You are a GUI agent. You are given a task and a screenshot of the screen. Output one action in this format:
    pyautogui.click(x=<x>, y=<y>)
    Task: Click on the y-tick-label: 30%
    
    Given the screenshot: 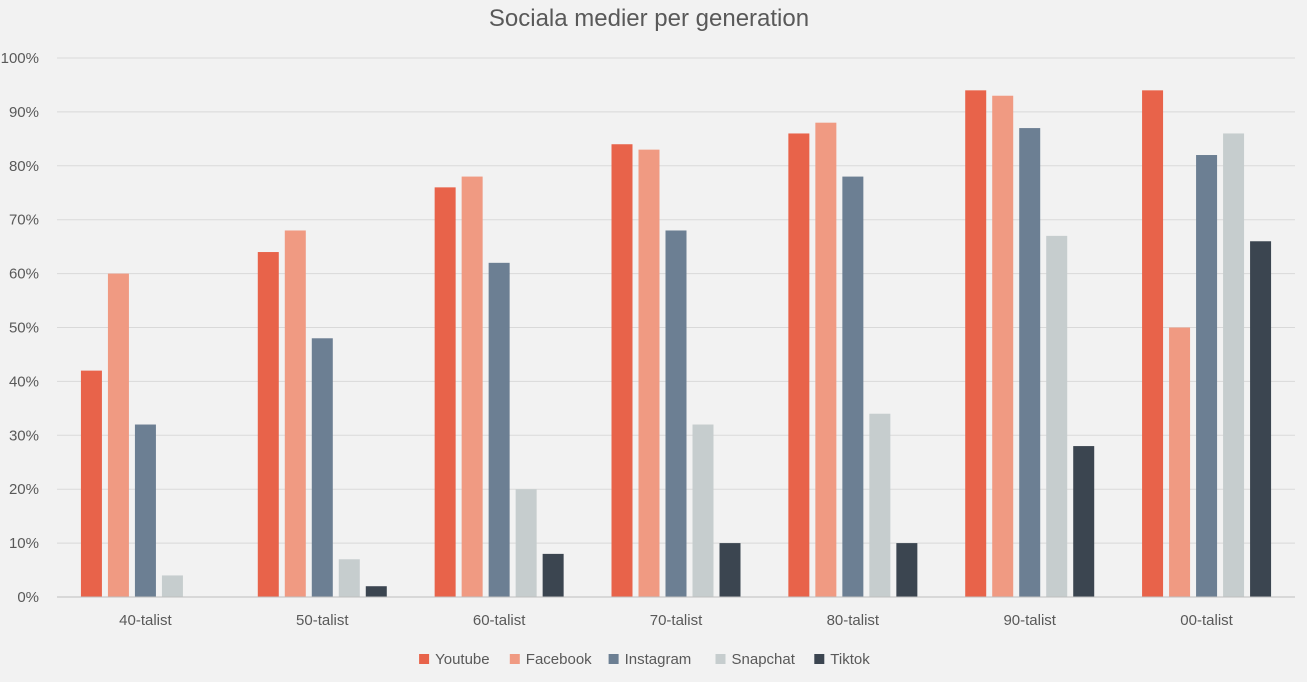 What is the action you would take?
    pyautogui.click(x=24, y=435)
    